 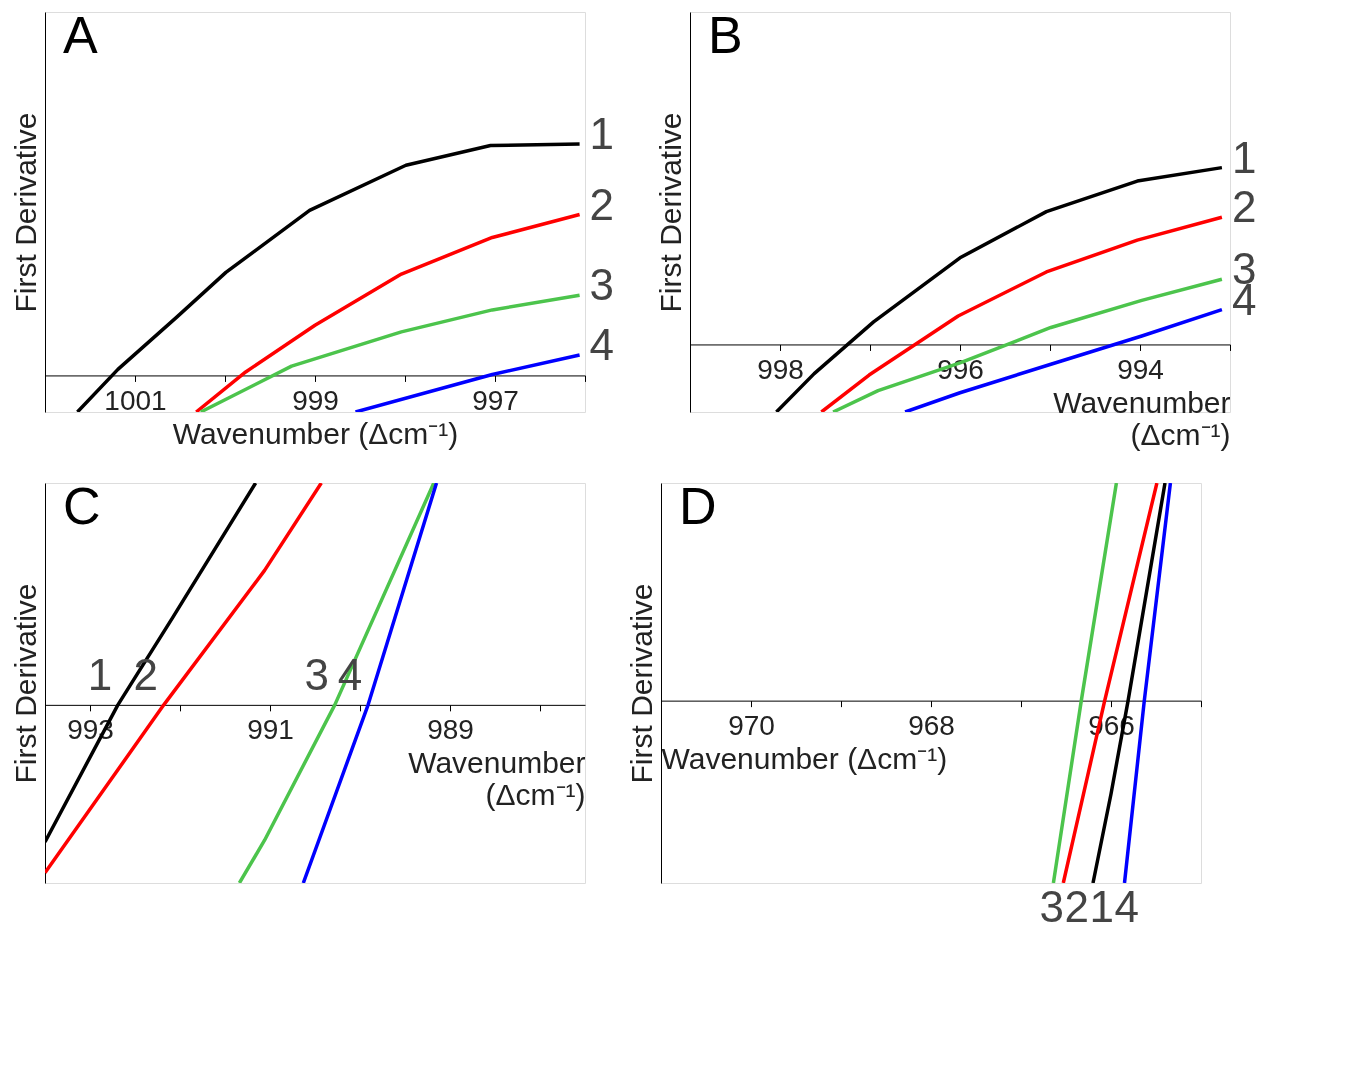 I want to click on x-tick-label: 970, so click(x=751, y=726).